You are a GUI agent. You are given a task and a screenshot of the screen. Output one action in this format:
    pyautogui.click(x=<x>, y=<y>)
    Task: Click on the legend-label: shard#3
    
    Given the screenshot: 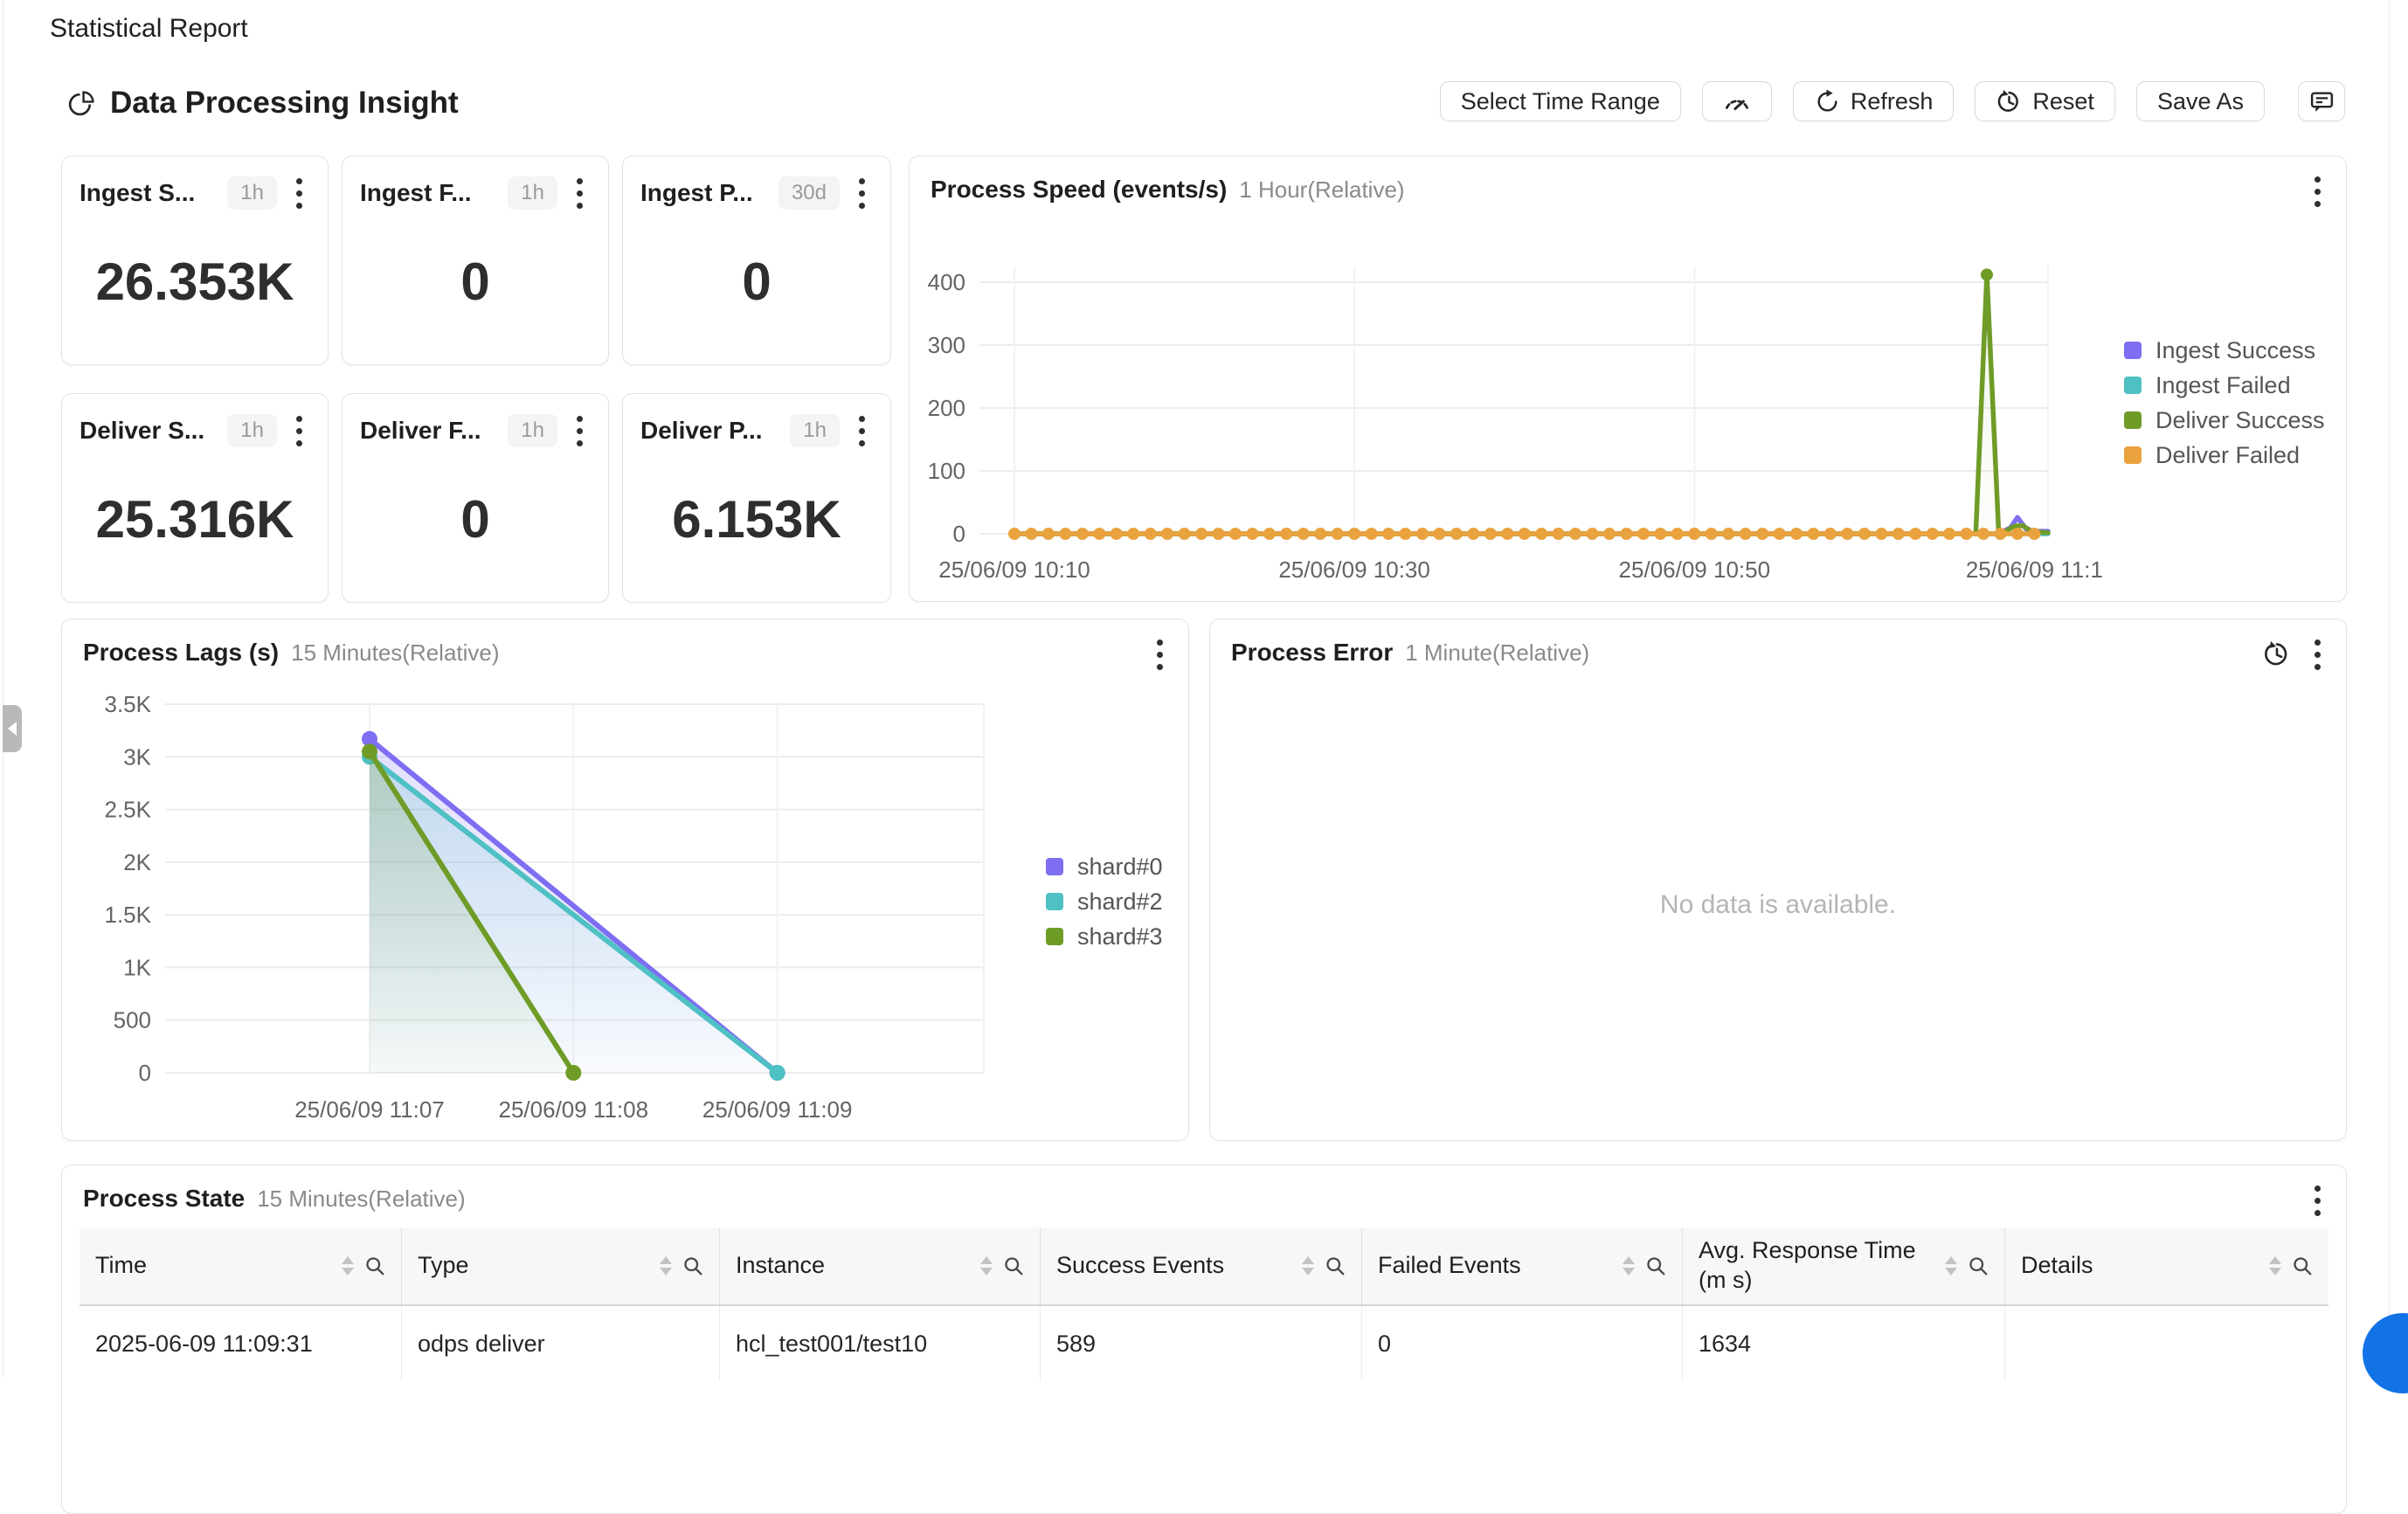 What is the action you would take?
    pyautogui.click(x=1120, y=936)
    